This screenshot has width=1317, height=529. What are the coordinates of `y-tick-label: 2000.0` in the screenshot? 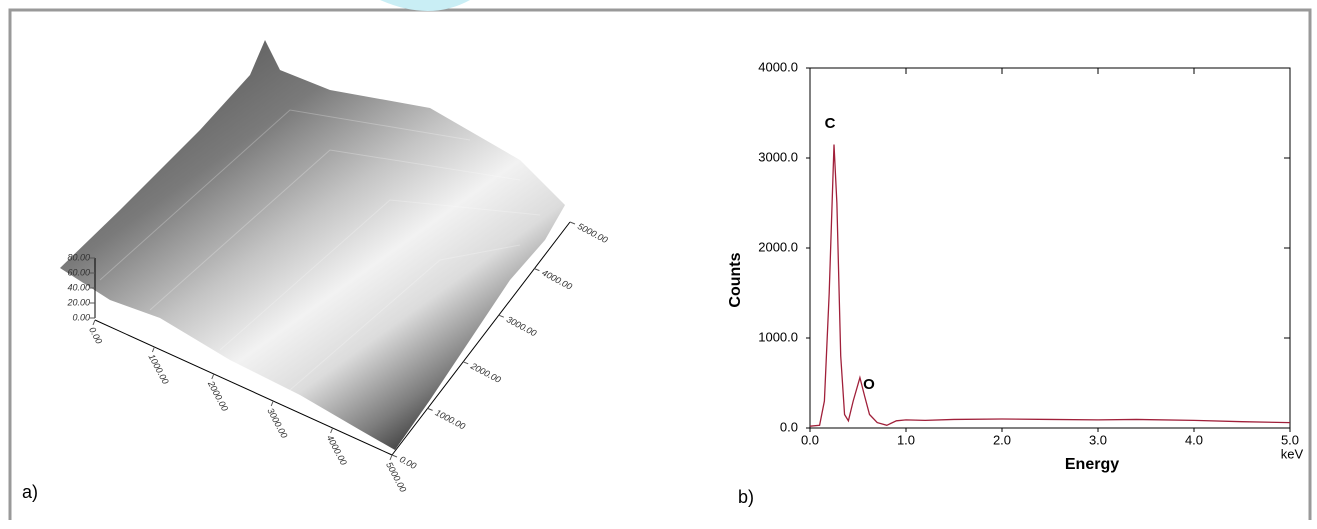 It's located at (778, 246).